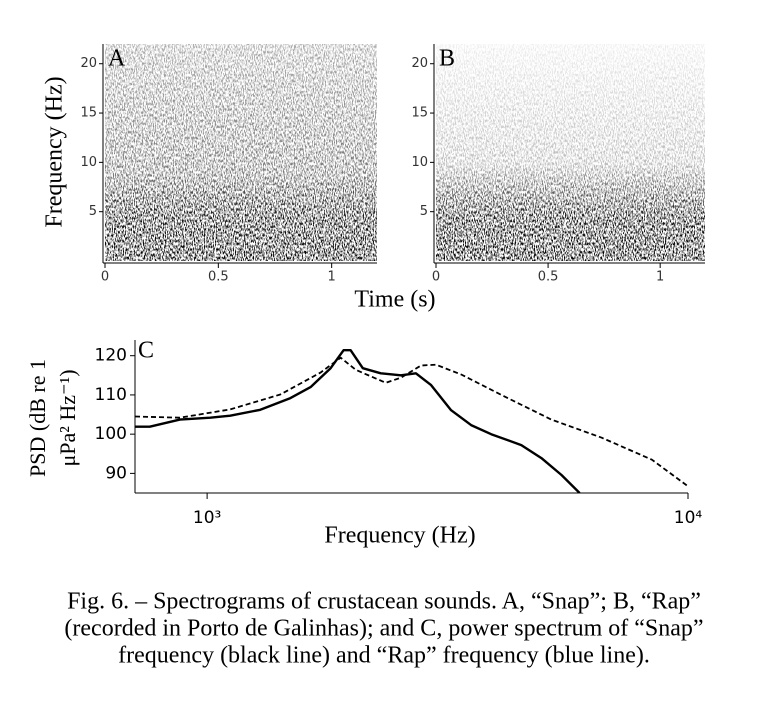 This screenshot has width=769, height=706. What do you see at coordinates (116, 473) in the screenshot?
I see `y-tick-label: 90` at bounding box center [116, 473].